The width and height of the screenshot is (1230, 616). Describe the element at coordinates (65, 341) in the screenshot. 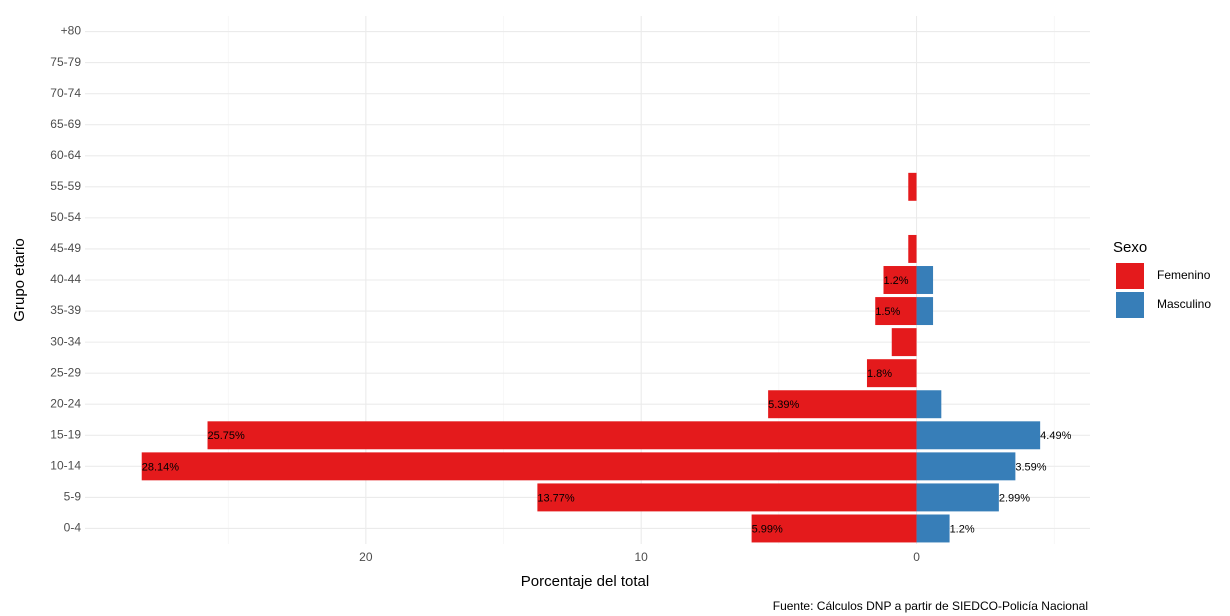

I see `y-tick-label: 30-34` at that location.